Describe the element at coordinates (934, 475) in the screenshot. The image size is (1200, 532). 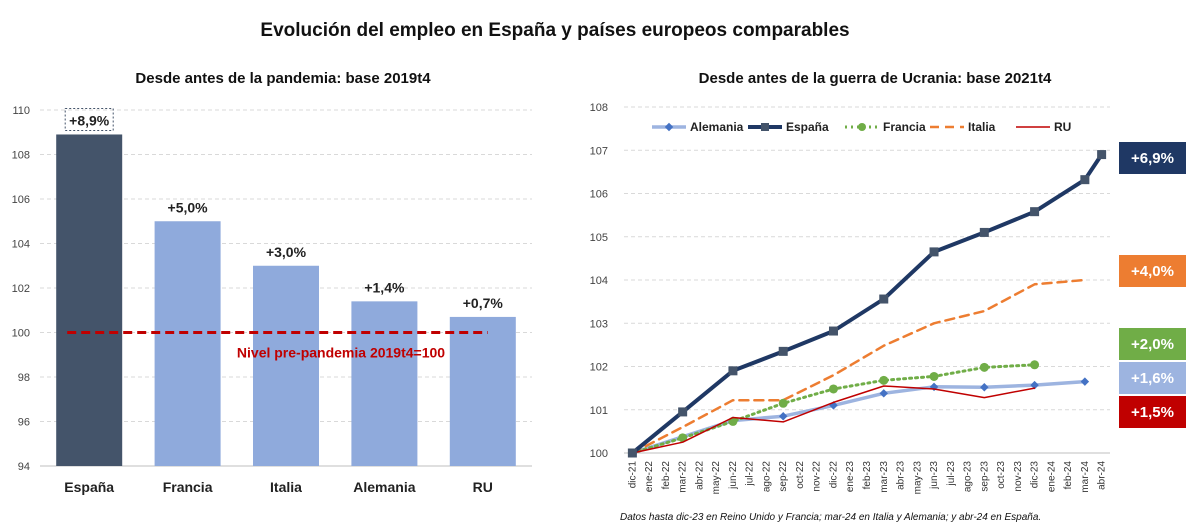
I see `x-tick-label: jun-23` at that location.